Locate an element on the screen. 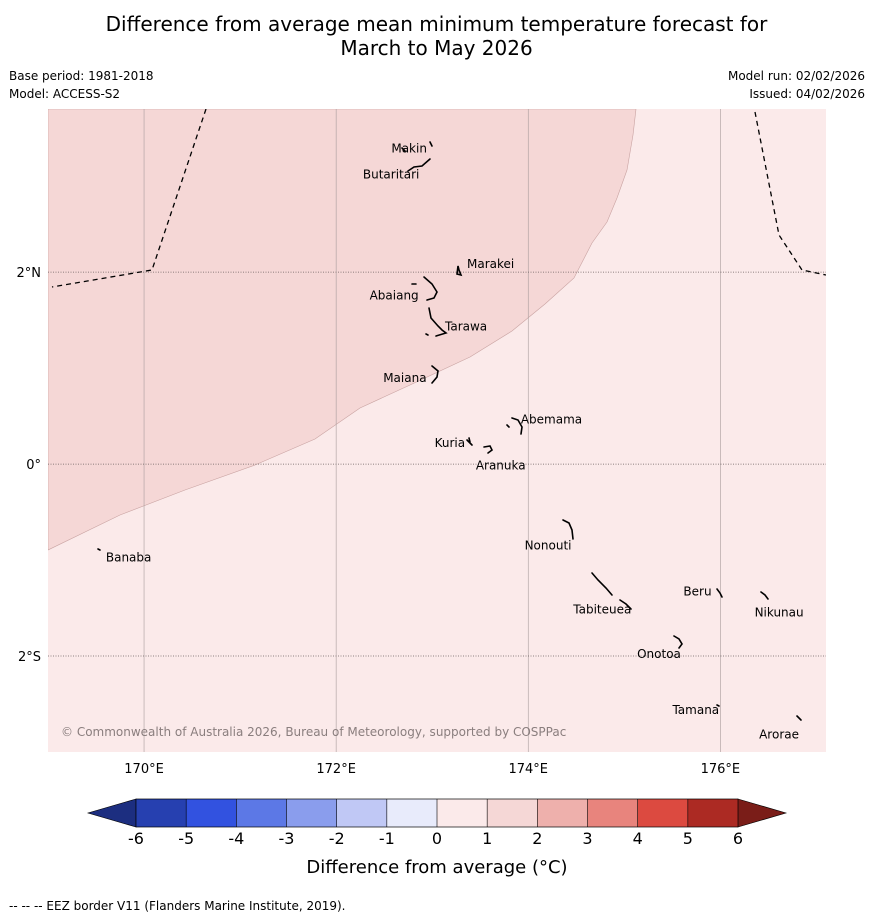 The image size is (873, 919). colorbar-tick-label: -6 is located at coordinates (136, 838).